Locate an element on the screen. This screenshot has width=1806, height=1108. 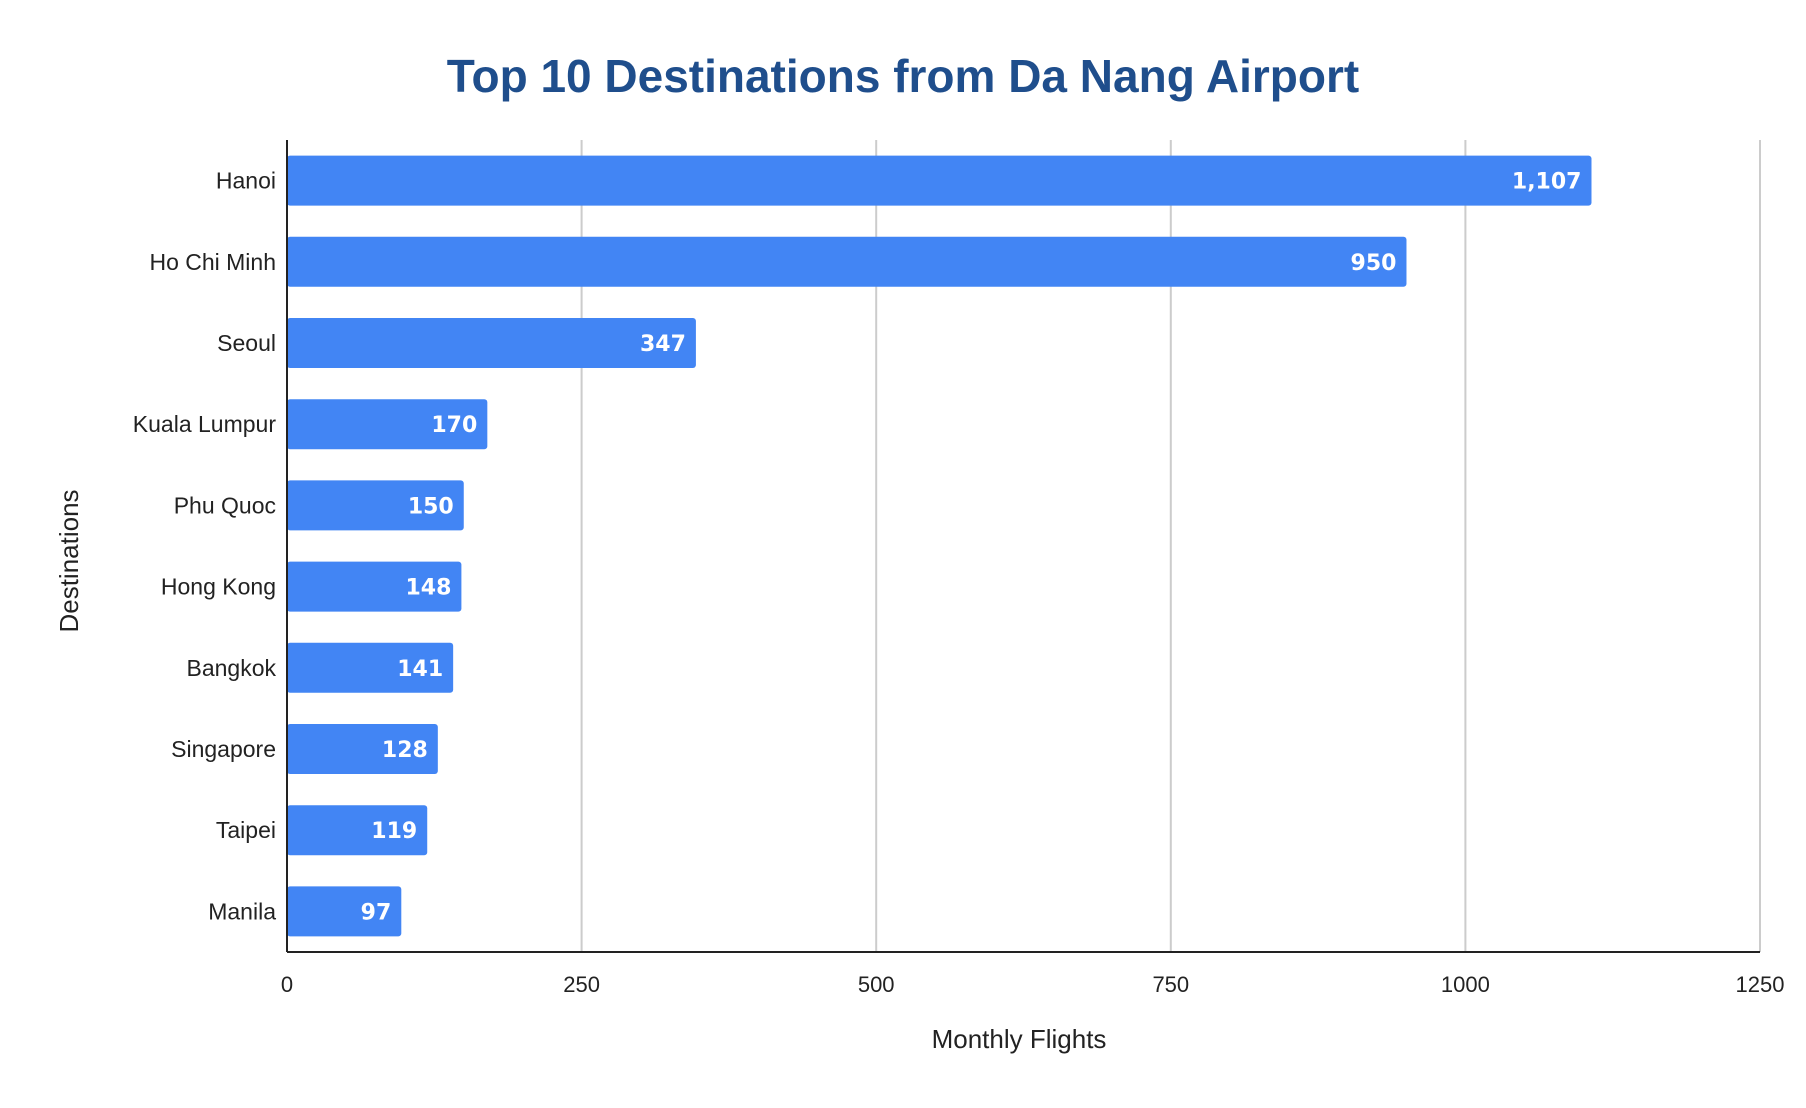
x-tick-label: 1250 is located at coordinates (1760, 984).